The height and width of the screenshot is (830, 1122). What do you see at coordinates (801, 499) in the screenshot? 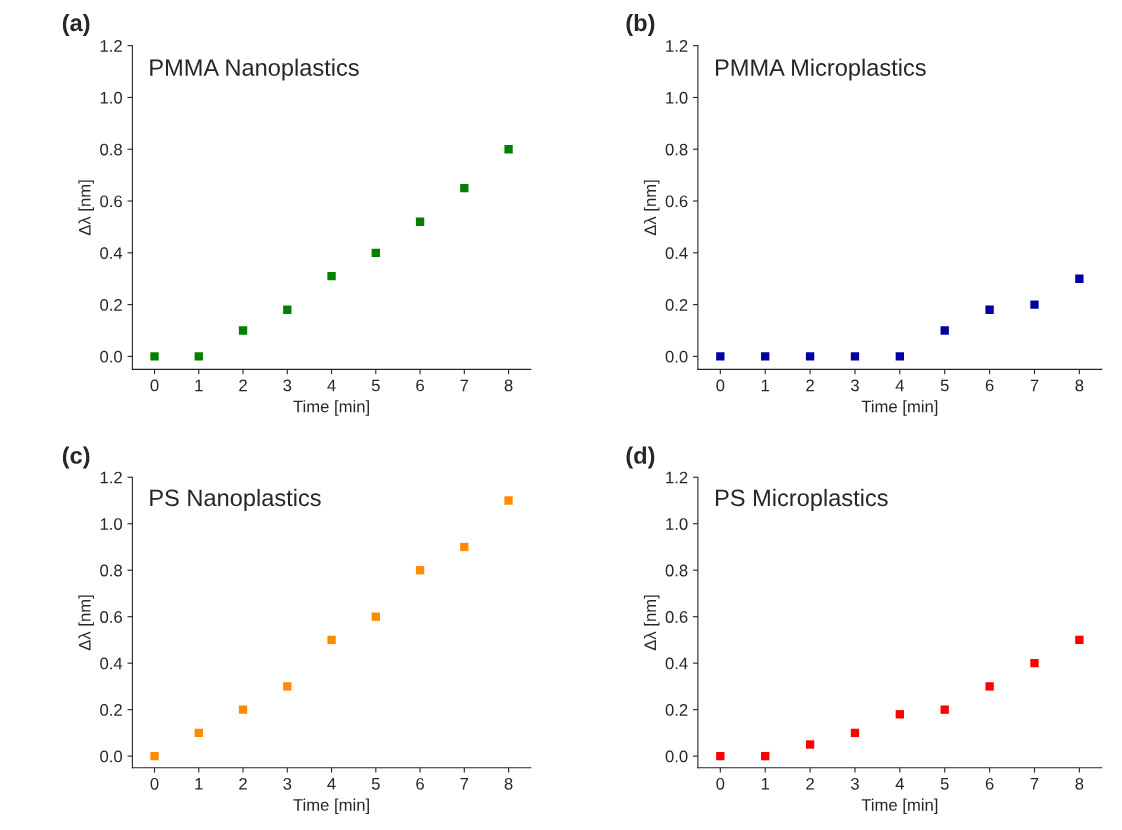
I see `chart-title: PS Microplastics` at bounding box center [801, 499].